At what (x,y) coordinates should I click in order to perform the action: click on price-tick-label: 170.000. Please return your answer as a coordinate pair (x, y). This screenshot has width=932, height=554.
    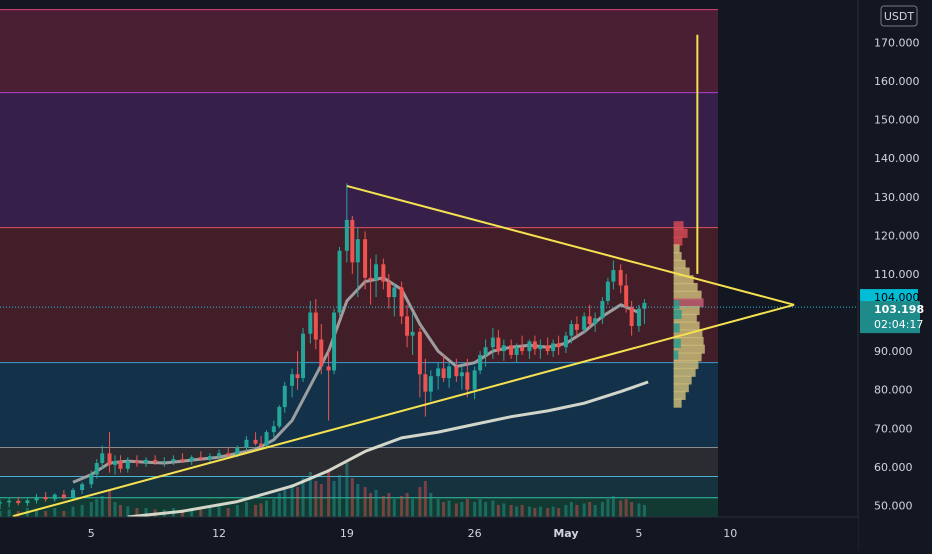
    Looking at the image, I should click on (897, 42).